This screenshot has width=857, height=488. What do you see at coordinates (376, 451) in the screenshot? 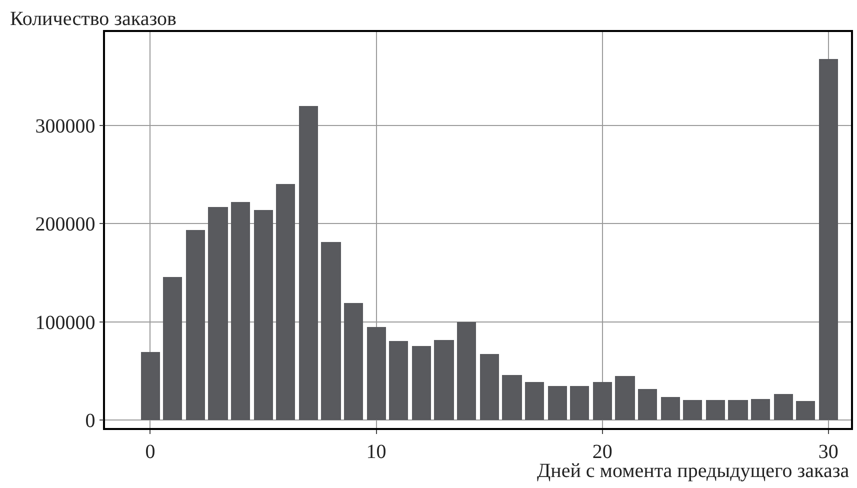
I see `x-tick-label: 10` at bounding box center [376, 451].